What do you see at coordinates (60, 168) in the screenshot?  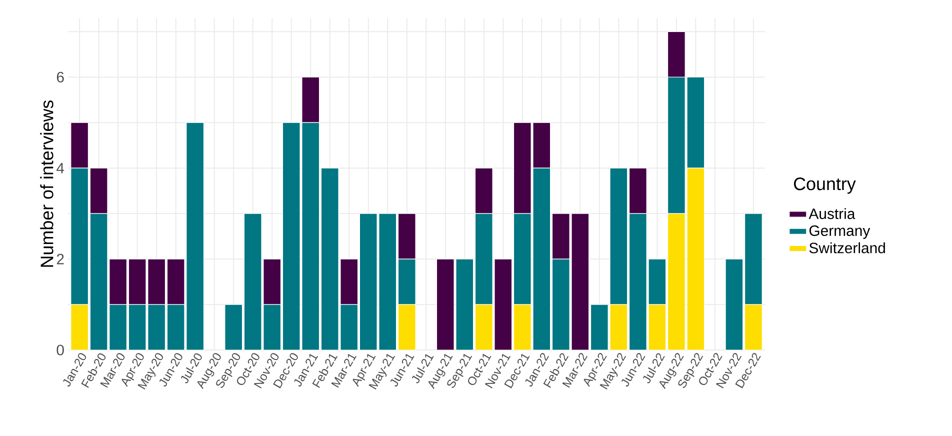 I see `y-tick-label: 4` at bounding box center [60, 168].